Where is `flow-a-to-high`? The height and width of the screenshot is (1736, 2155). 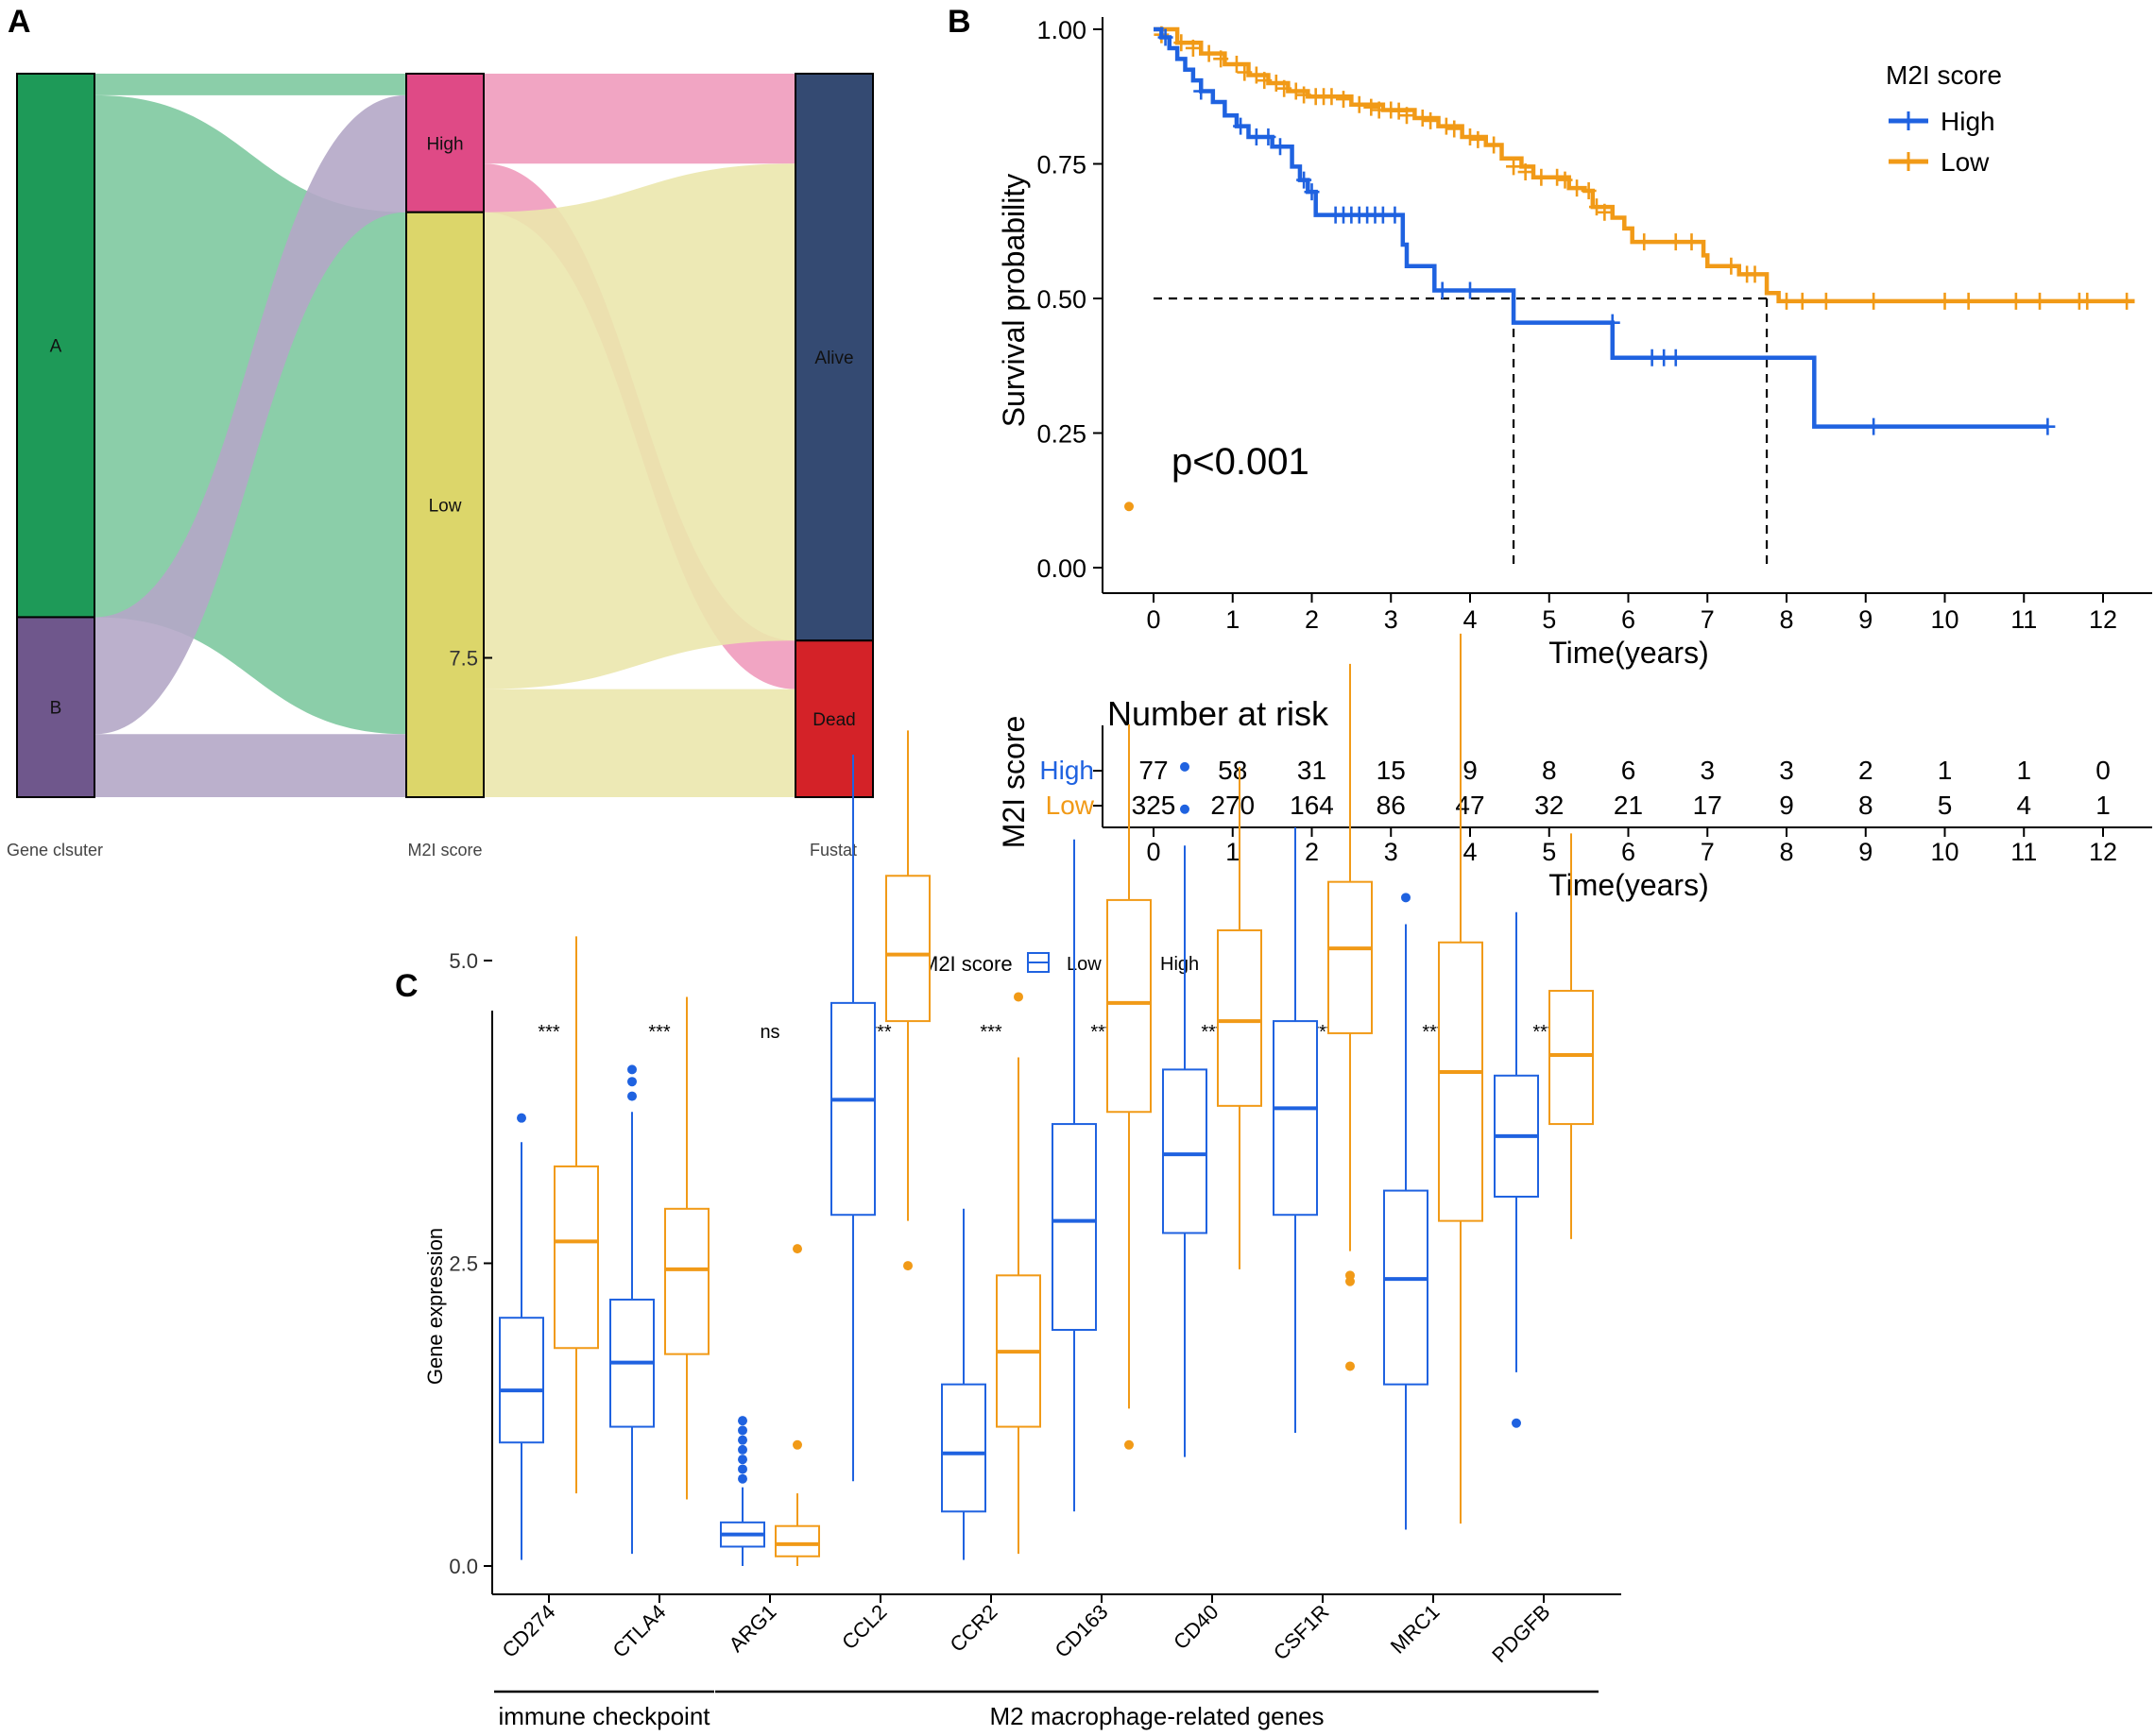
flow-a-to-high is located at coordinates (250, 84).